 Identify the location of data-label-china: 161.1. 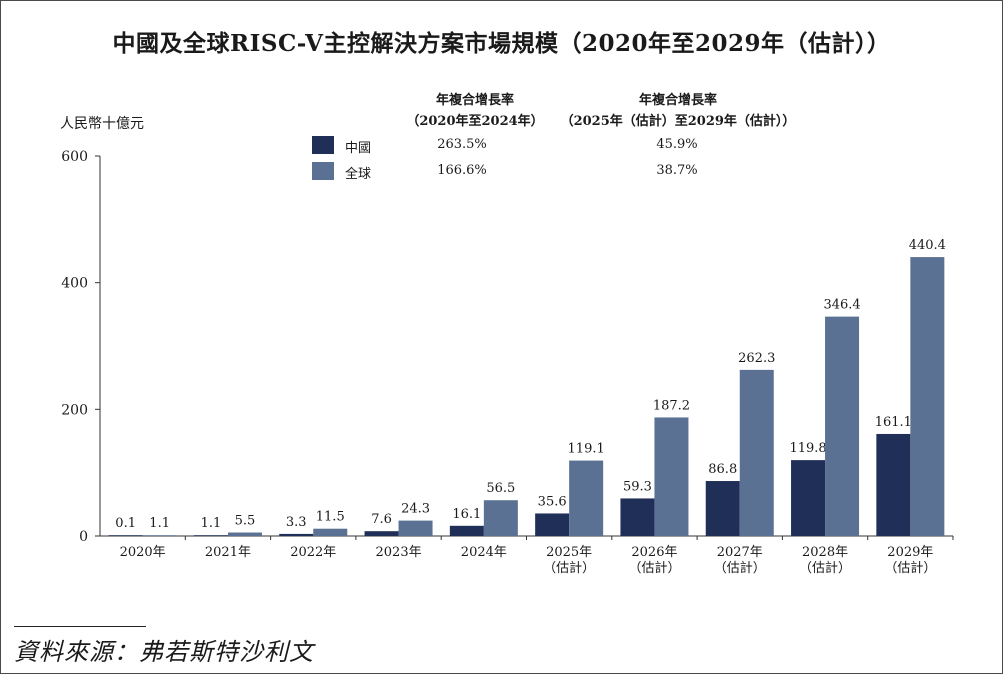
(893, 422).